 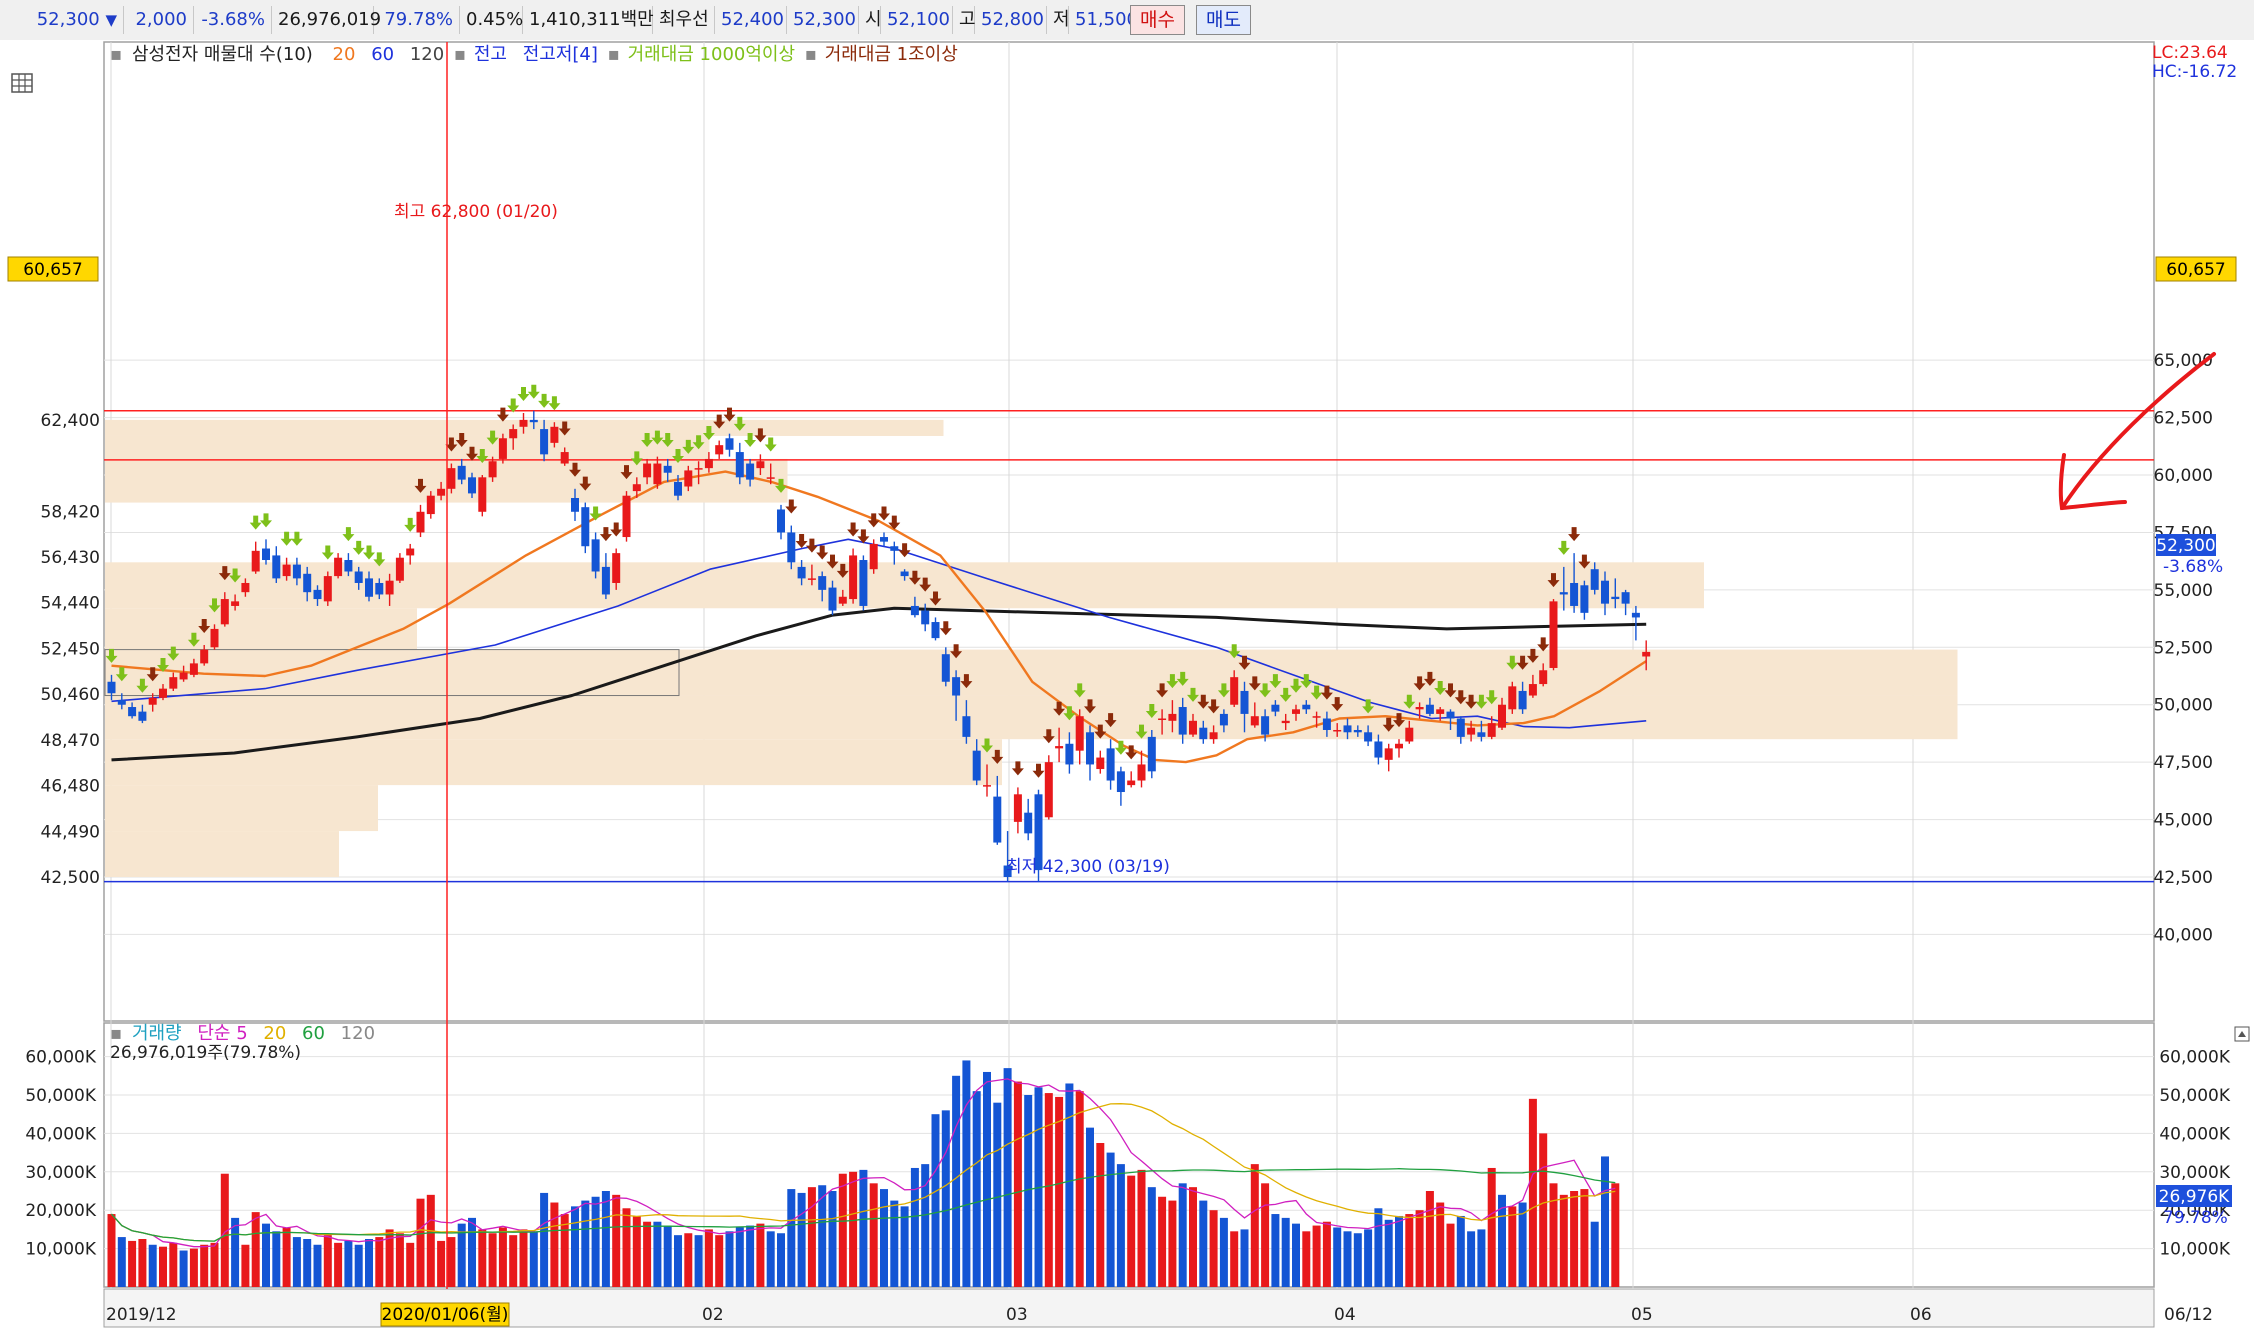 I want to click on high-label: 고, so click(x=964, y=20).